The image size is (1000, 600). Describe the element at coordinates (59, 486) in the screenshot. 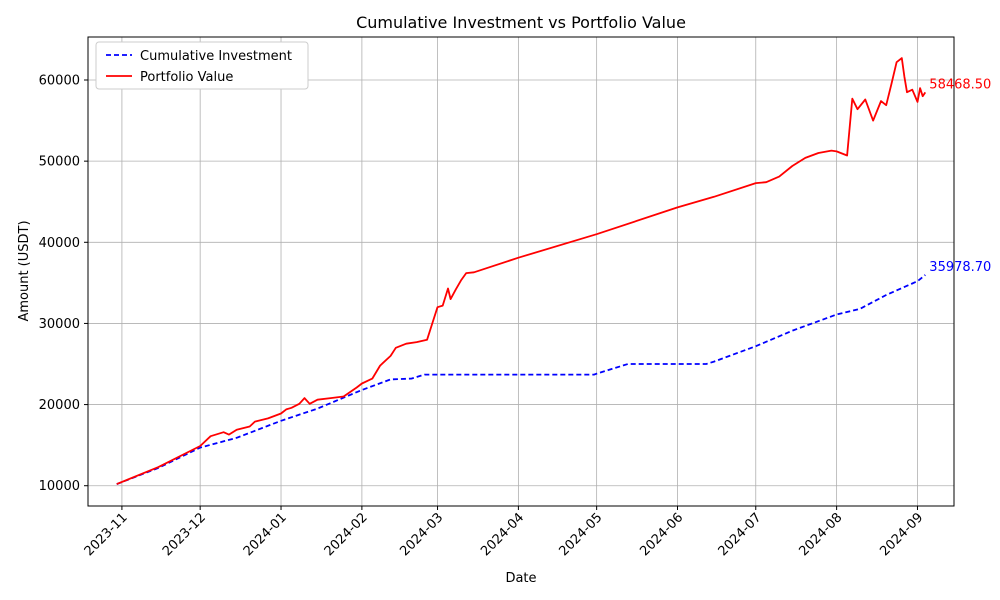

I see `y-tick-label: 10000` at that location.